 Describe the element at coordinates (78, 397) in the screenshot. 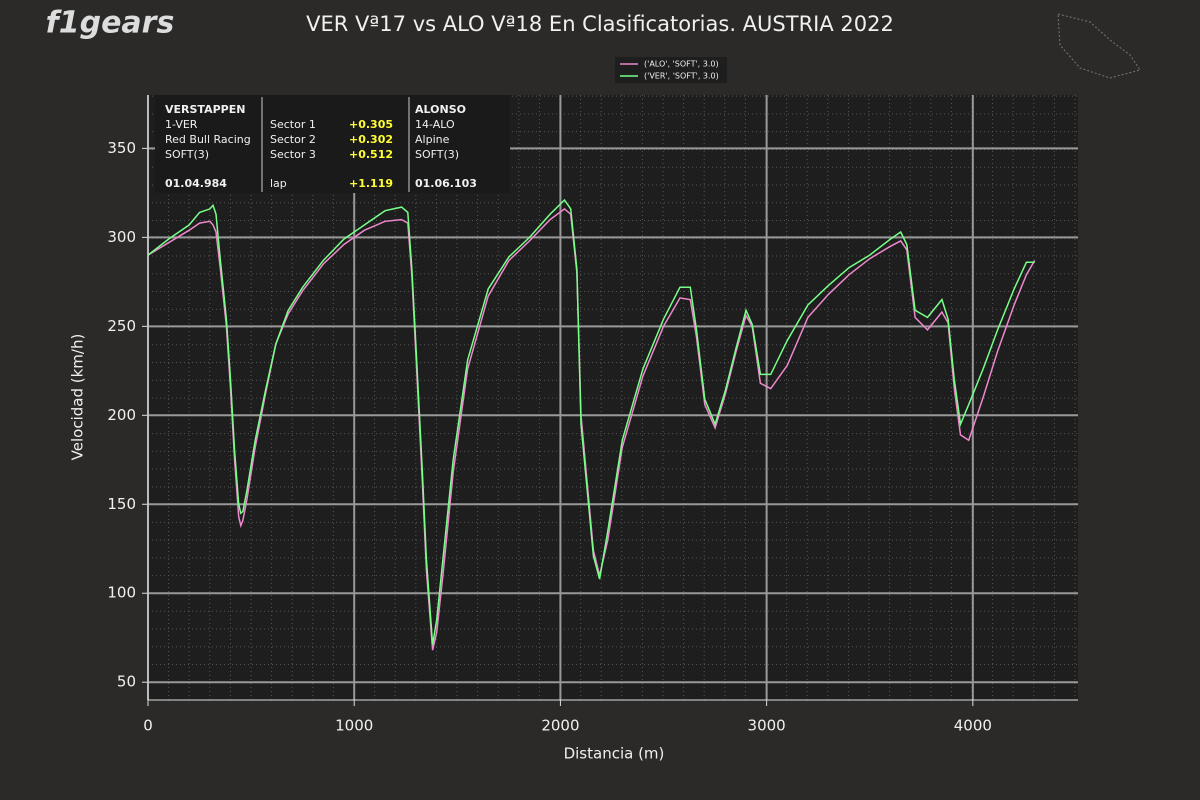

I see `y-axis-label: Velocidad (km/h)` at that location.